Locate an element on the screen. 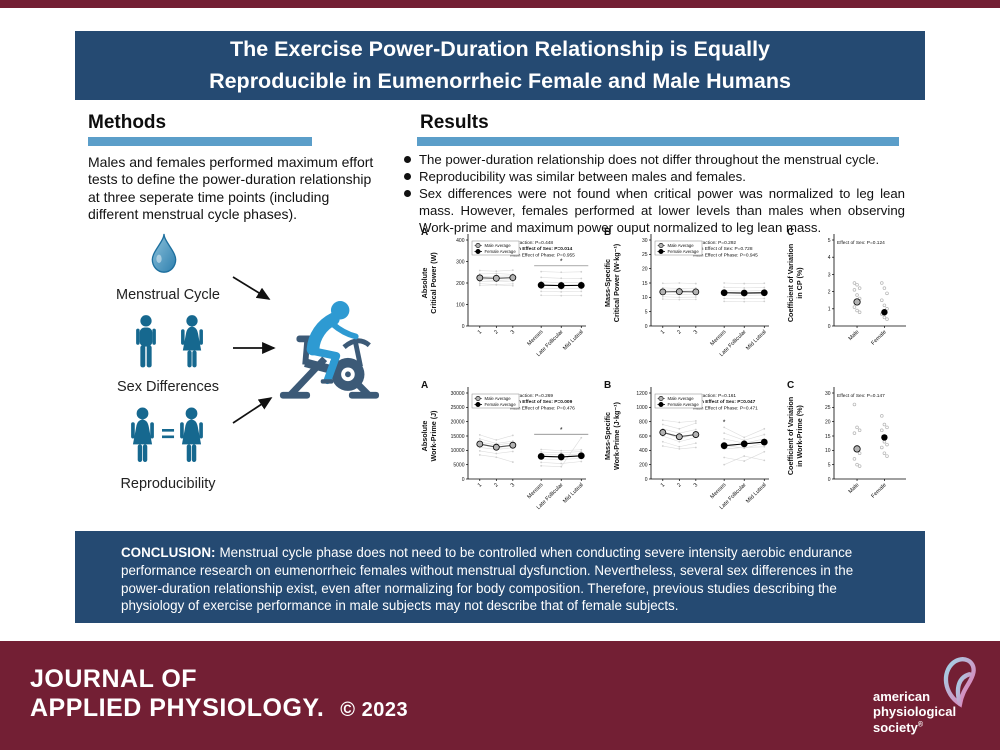 The height and width of the screenshot is (750, 1000). svg-text: Main Effect of Phase: P=0.955 is located at coordinates (542, 255).